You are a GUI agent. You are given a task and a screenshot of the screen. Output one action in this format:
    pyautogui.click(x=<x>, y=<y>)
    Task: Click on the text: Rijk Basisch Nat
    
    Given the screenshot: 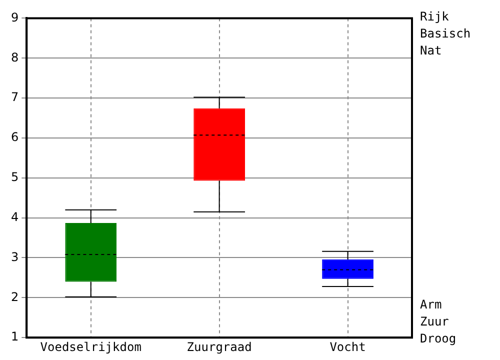 What is the action you would take?
    pyautogui.click(x=445, y=33)
    